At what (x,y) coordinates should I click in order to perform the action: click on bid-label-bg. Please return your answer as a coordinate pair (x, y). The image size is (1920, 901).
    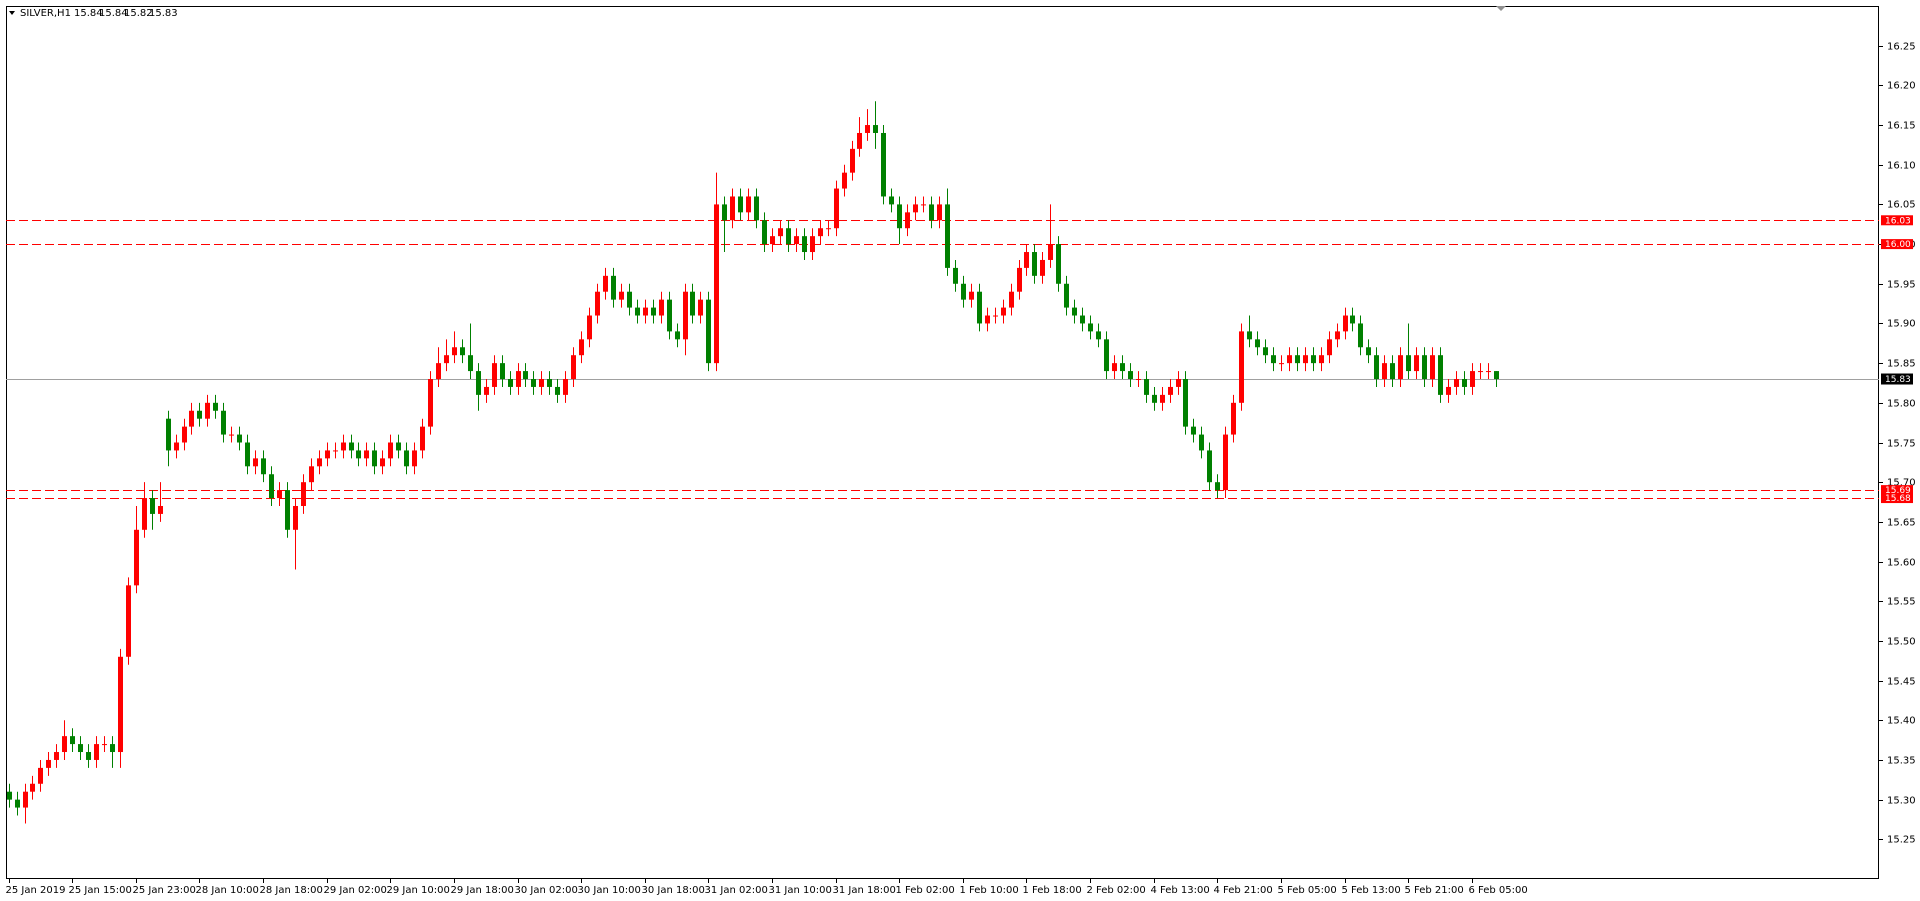
    Looking at the image, I should click on (1897, 379).